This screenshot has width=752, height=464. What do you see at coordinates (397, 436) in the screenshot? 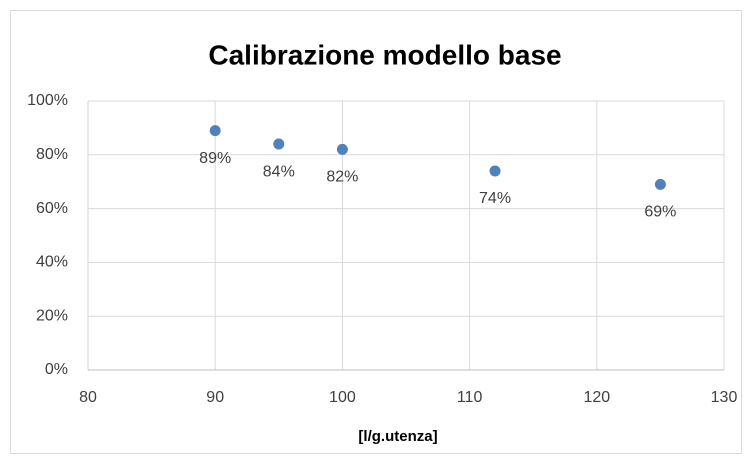
I see `x-axis-label: [l/g.utenza]` at bounding box center [397, 436].